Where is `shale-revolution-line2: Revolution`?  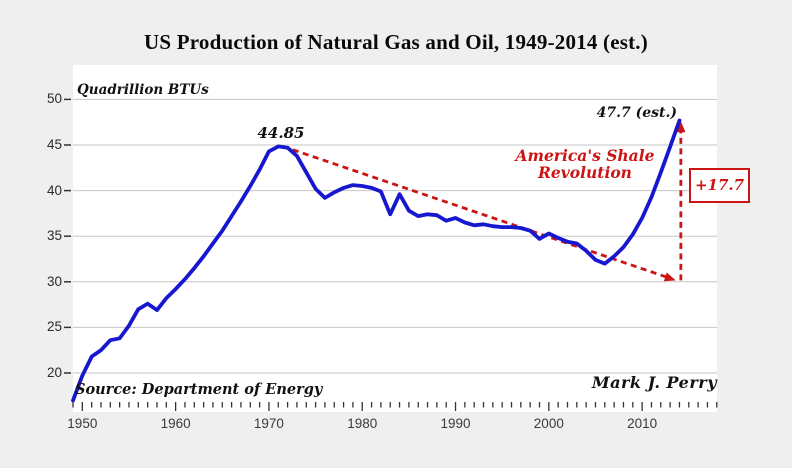 shale-revolution-line2: Revolution is located at coordinates (585, 172).